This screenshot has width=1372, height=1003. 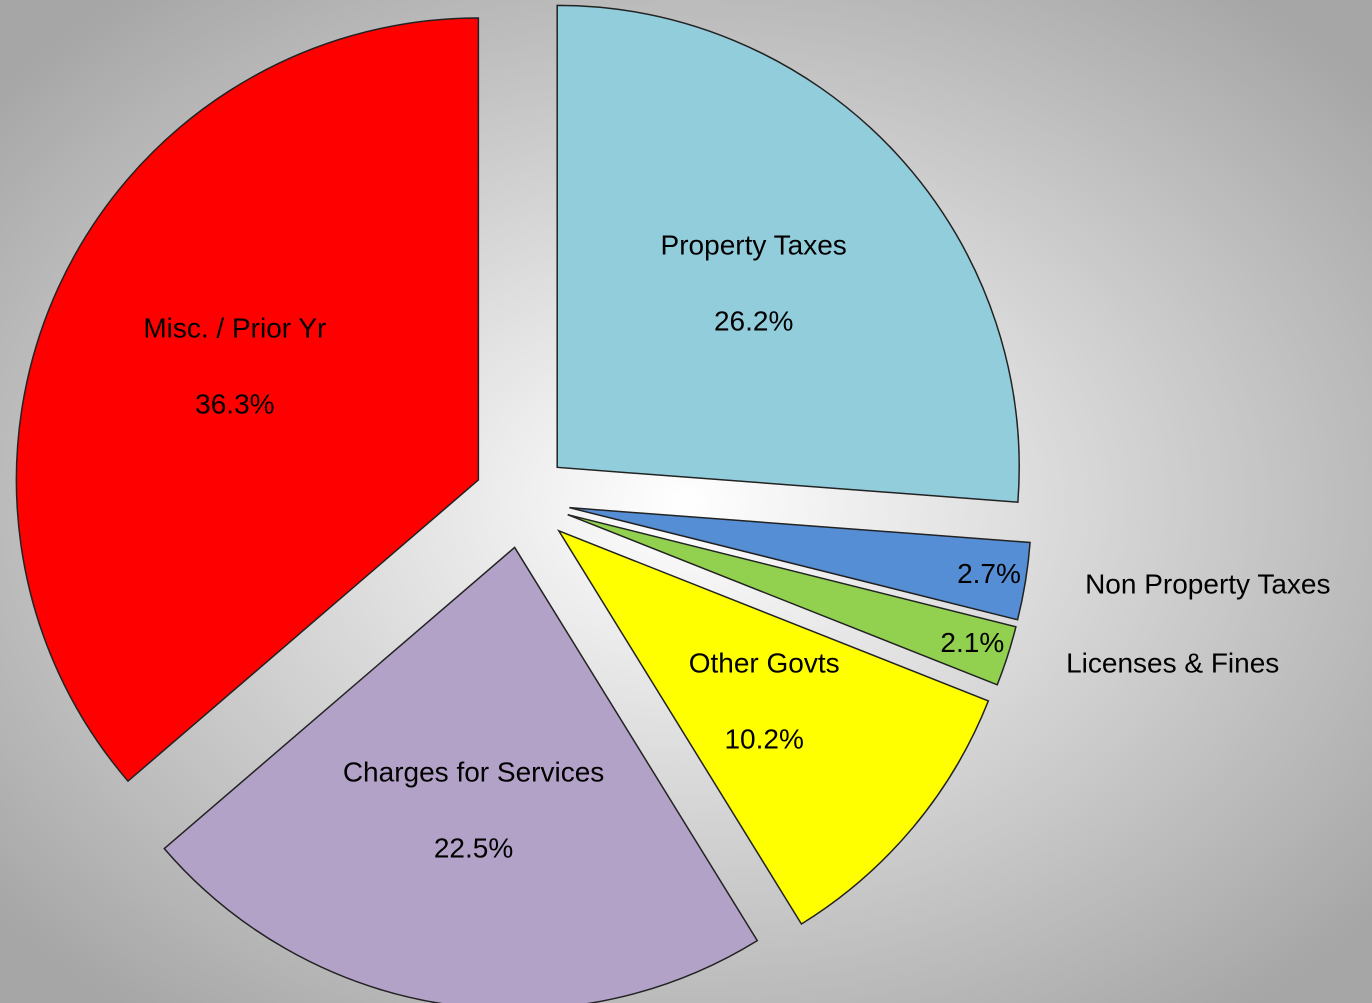 What do you see at coordinates (1172, 663) in the screenshot?
I see `slice-label: Licenses & Fines` at bounding box center [1172, 663].